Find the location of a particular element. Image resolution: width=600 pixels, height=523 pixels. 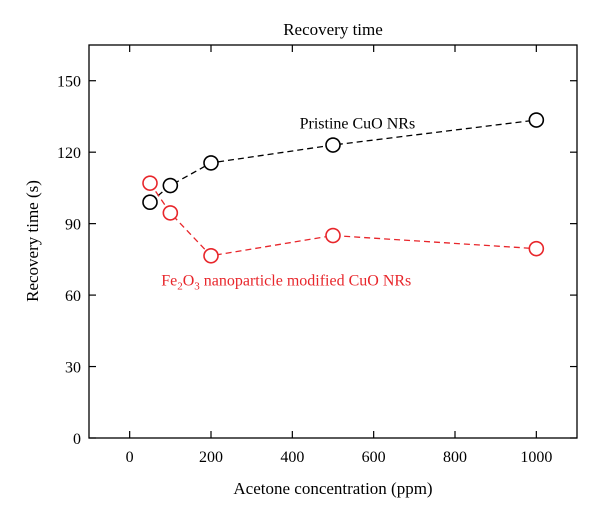

series-label-1: Pristine CuO NRs is located at coordinates (358, 123).